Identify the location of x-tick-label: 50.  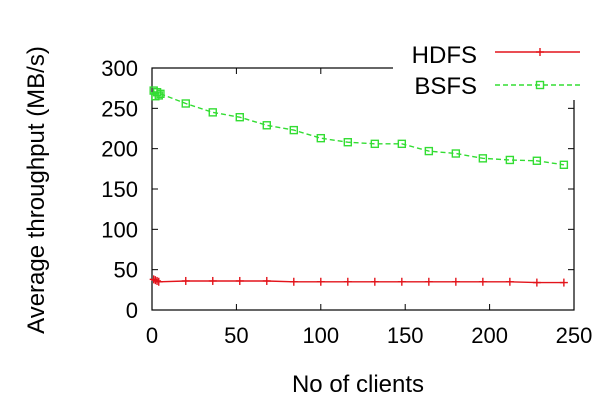
(236, 335).